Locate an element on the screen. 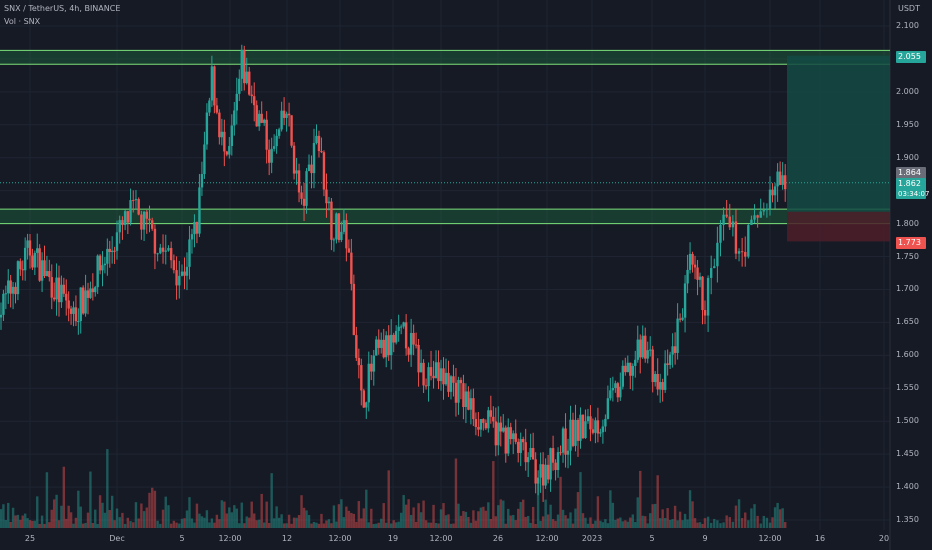 Image resolution: width=932 pixels, height=550 pixels. y-tick-label: 1.350 is located at coordinates (907, 519).